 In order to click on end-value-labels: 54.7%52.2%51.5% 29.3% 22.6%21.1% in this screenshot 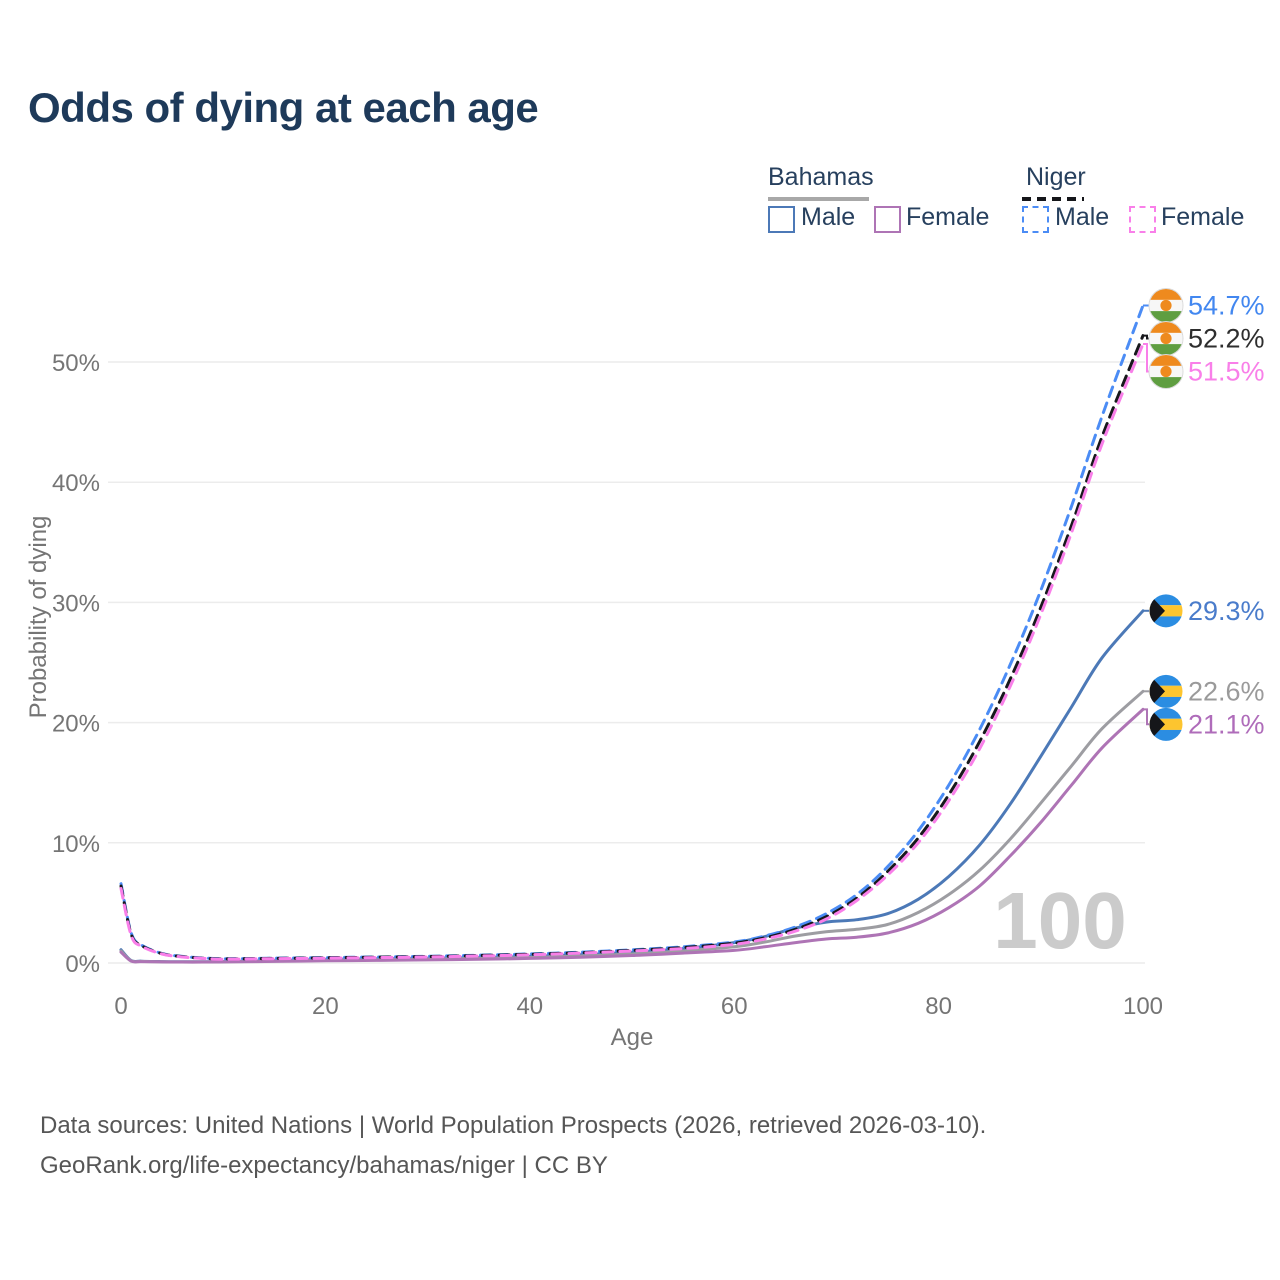, I will do `click(1204, 514)`.